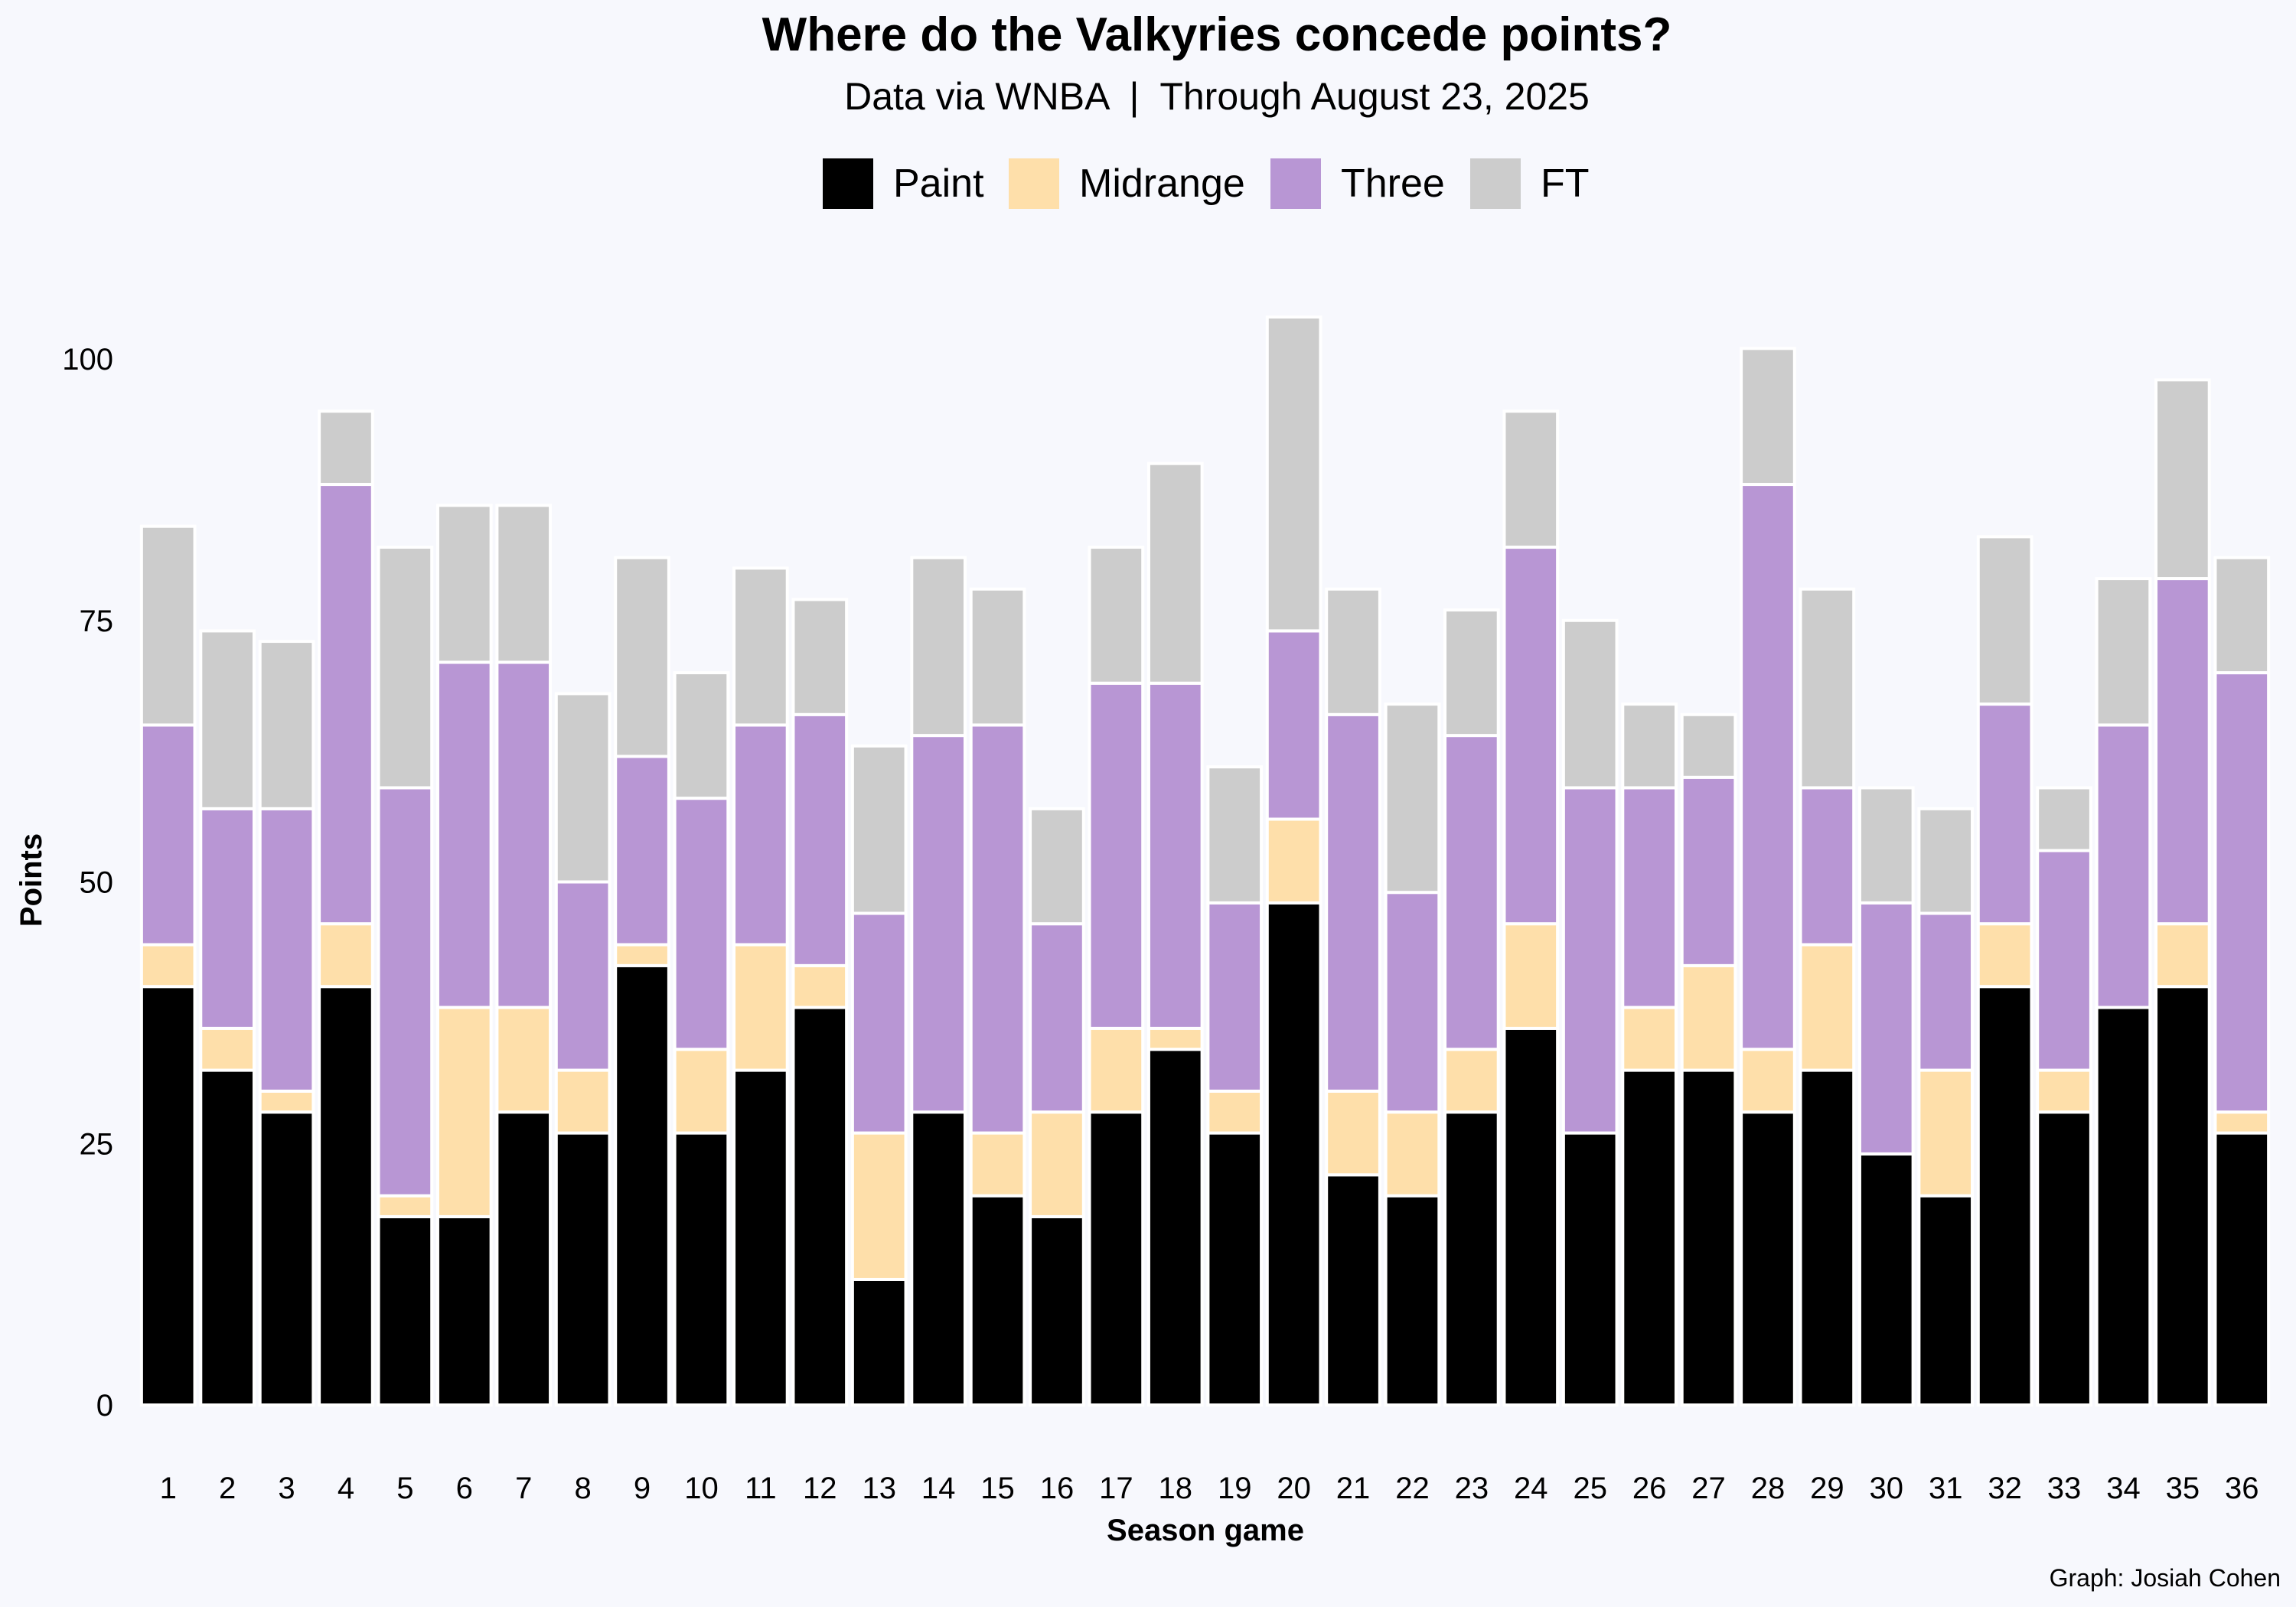 Image resolution: width=2296 pixels, height=1607 pixels. What do you see at coordinates (1175, 573) in the screenshot?
I see `bar-game-18-ft` at bounding box center [1175, 573].